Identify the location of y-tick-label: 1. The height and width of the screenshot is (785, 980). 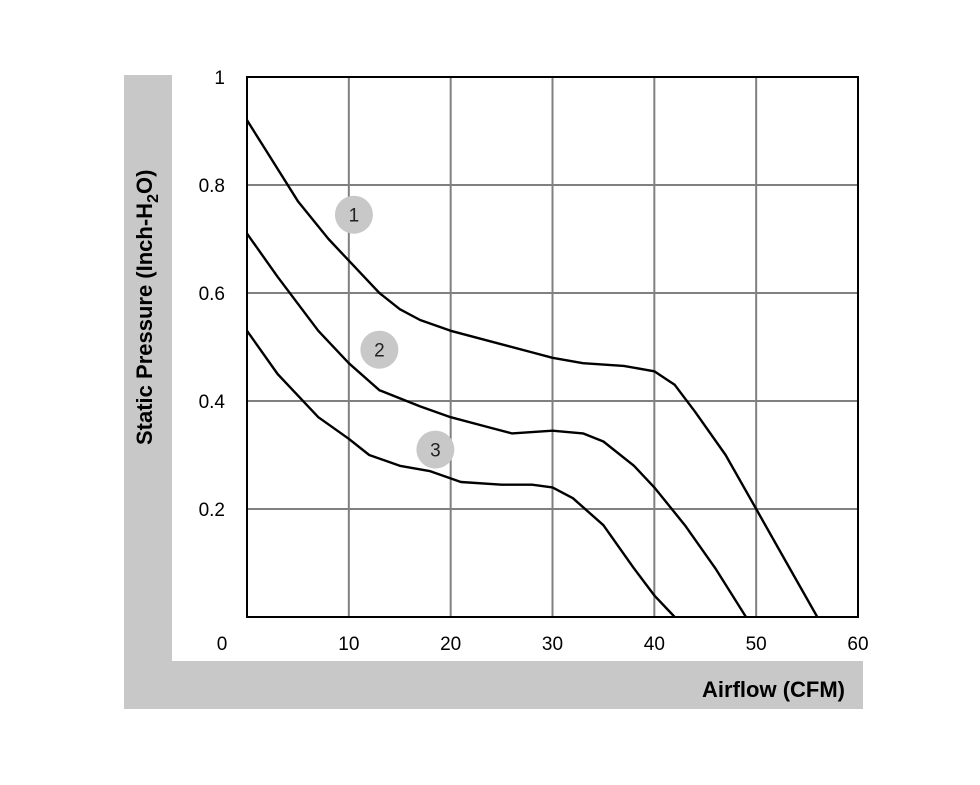
(219, 78).